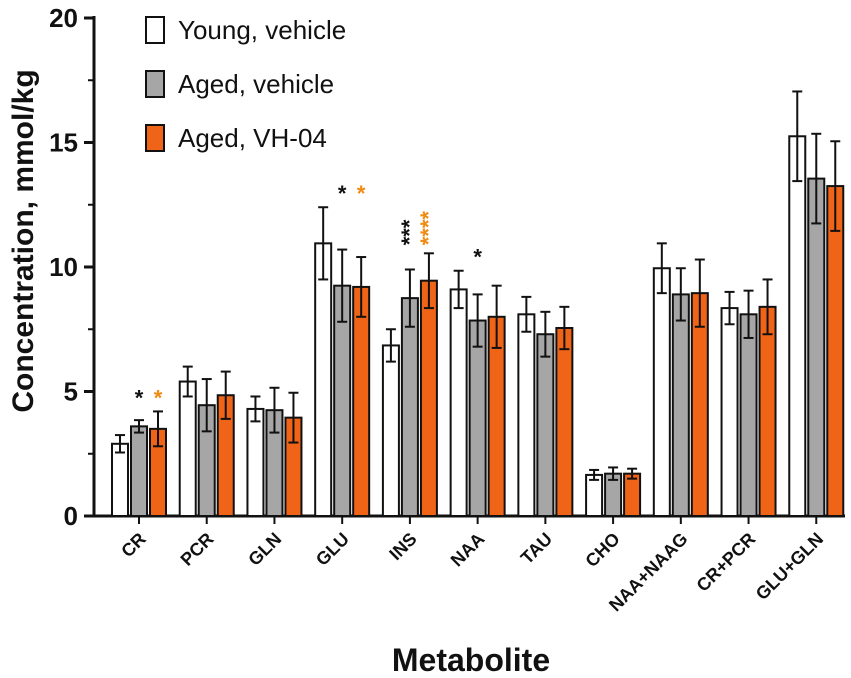 Image resolution: width=851 pixels, height=678 pixels. Describe the element at coordinates (789, 566) in the screenshot. I see `x-tick-label: GLU+GLN` at that location.